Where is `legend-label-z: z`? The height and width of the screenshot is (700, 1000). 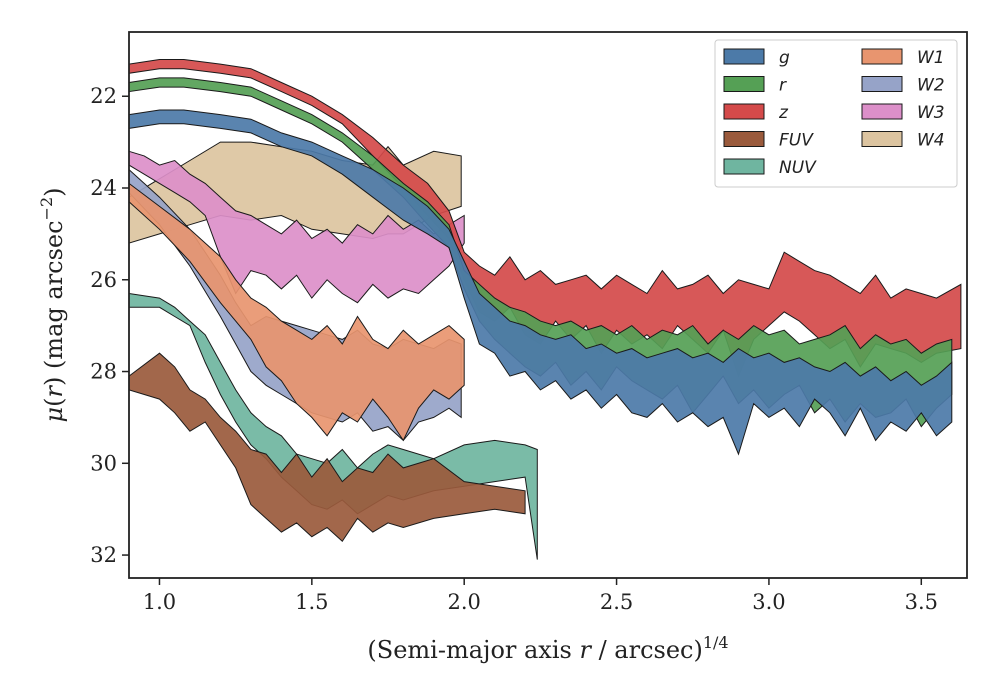
legend-label-z: z is located at coordinates (783, 113).